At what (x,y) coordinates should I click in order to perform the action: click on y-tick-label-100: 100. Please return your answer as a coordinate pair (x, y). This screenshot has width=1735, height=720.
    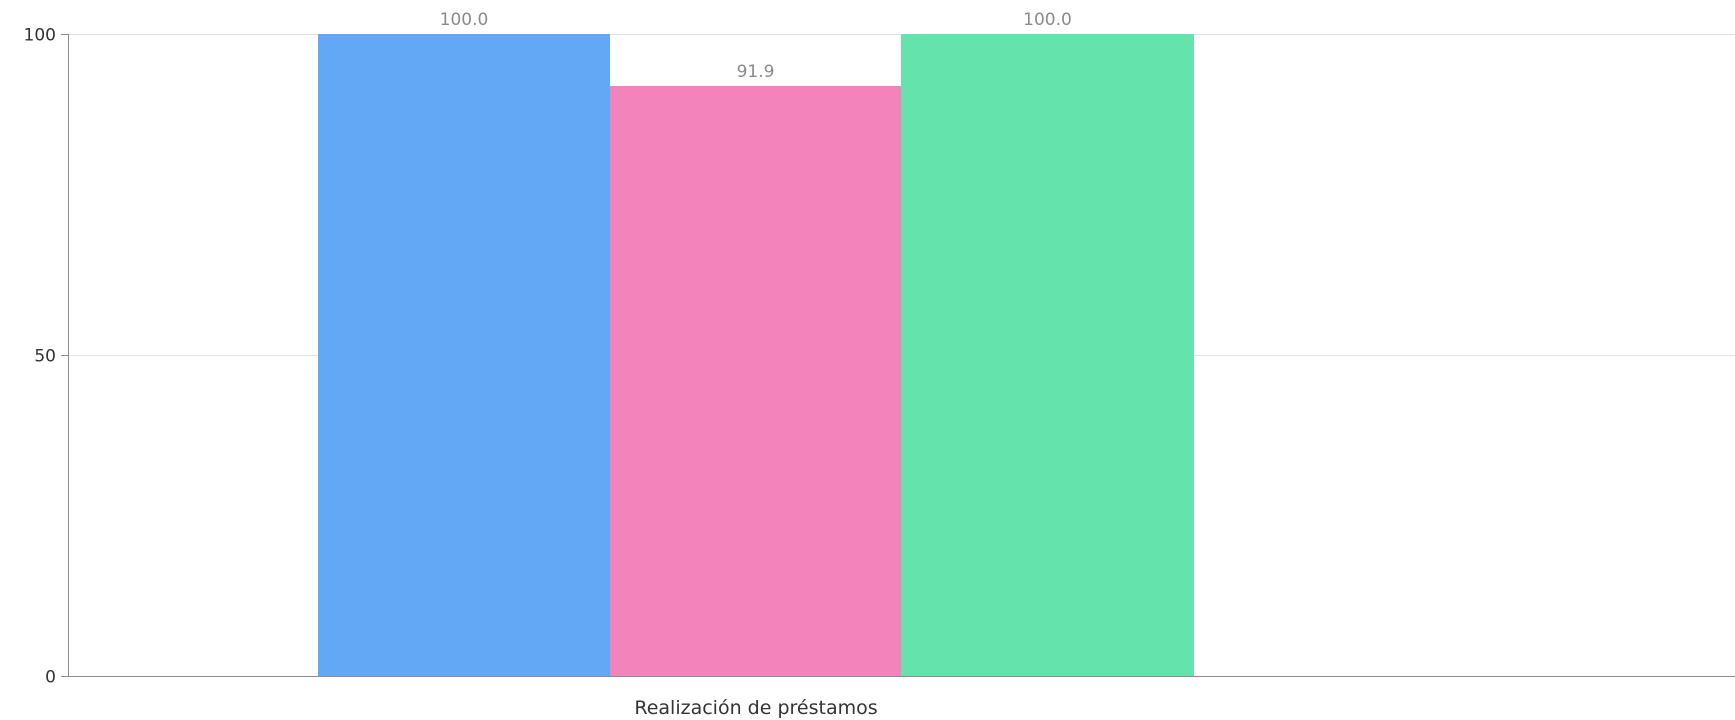
    Looking at the image, I should click on (40, 36).